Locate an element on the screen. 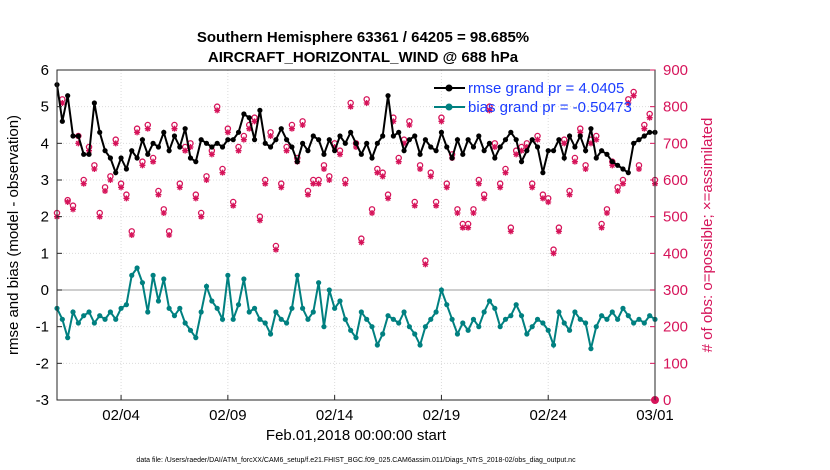 The height and width of the screenshot is (470, 830). x-tick-label: 02/24 is located at coordinates (548, 415).